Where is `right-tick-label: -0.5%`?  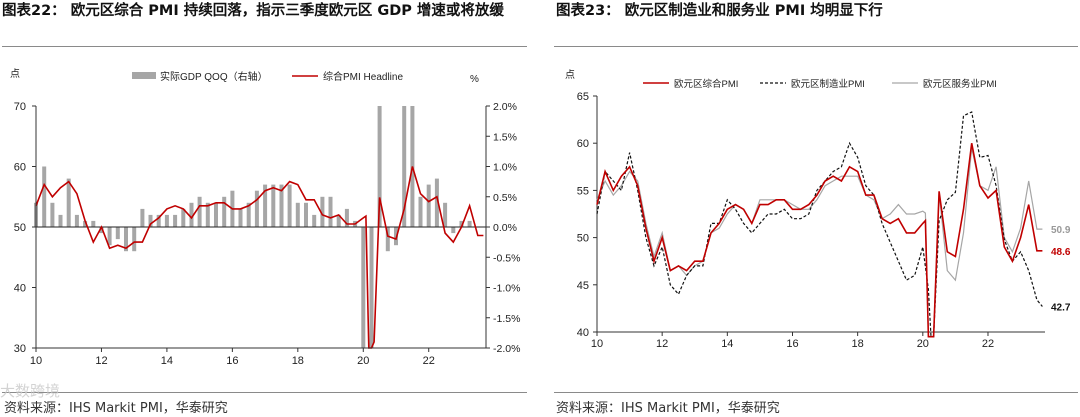
right-tick-label: -0.5% is located at coordinates (506, 258).